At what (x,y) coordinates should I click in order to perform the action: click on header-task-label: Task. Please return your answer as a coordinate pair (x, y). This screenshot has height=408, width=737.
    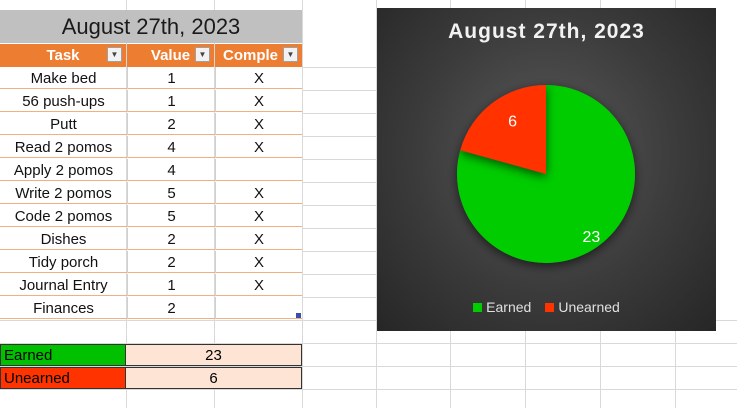
    Looking at the image, I should click on (63, 55).